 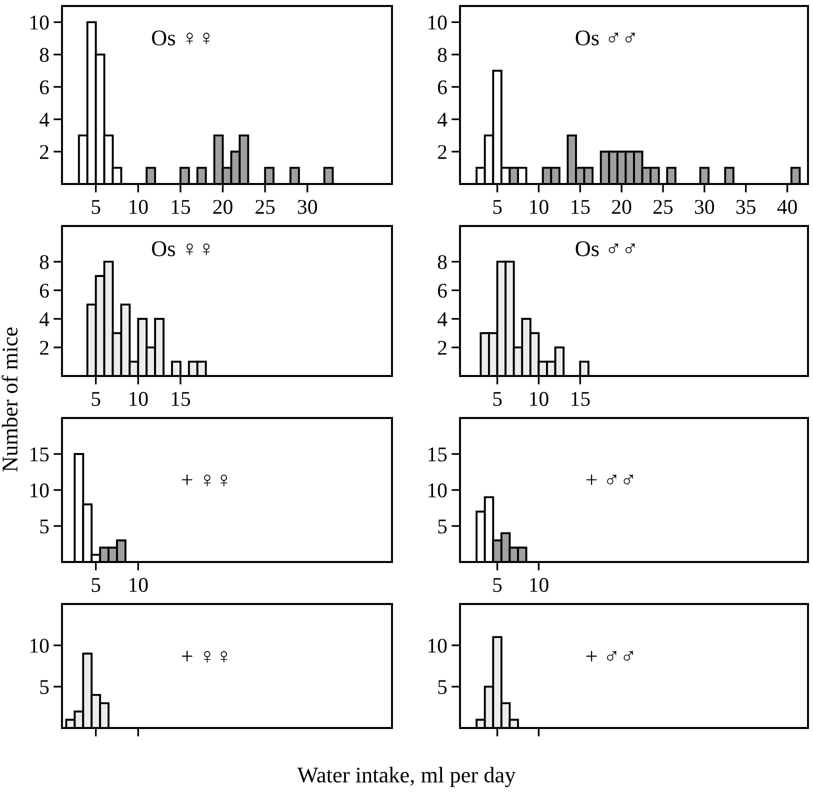 I want to click on x-axis-title: Water intake, ml per day, so click(x=406, y=777).